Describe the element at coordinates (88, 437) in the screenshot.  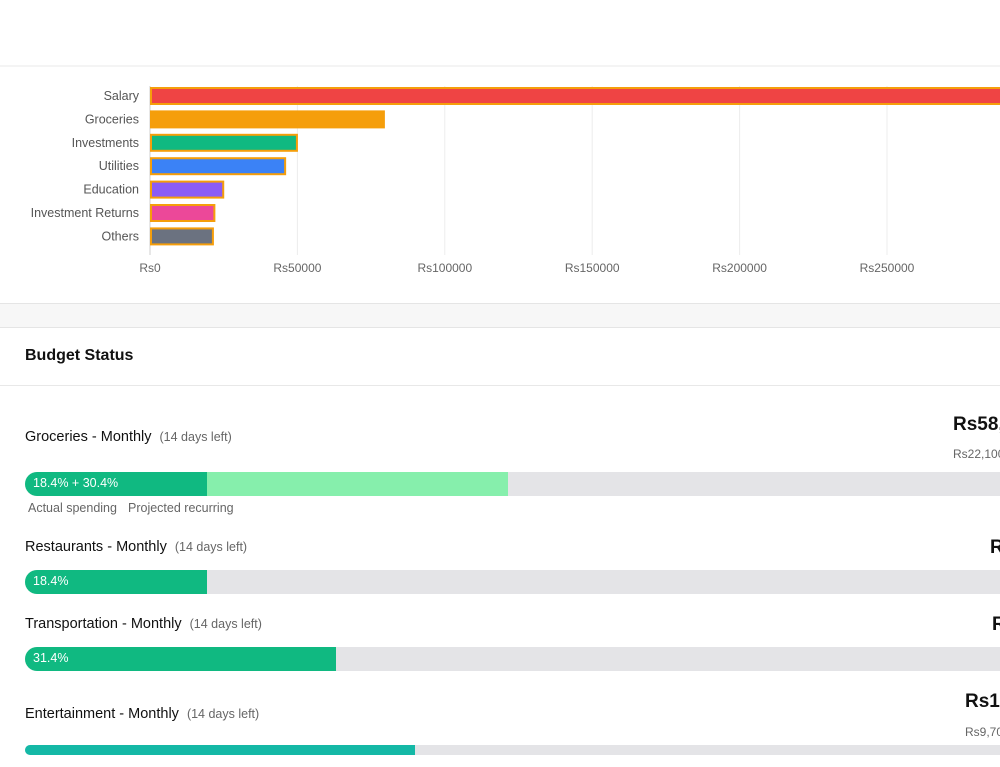
I see `budget-item-label: Groceries - Monthly` at that location.